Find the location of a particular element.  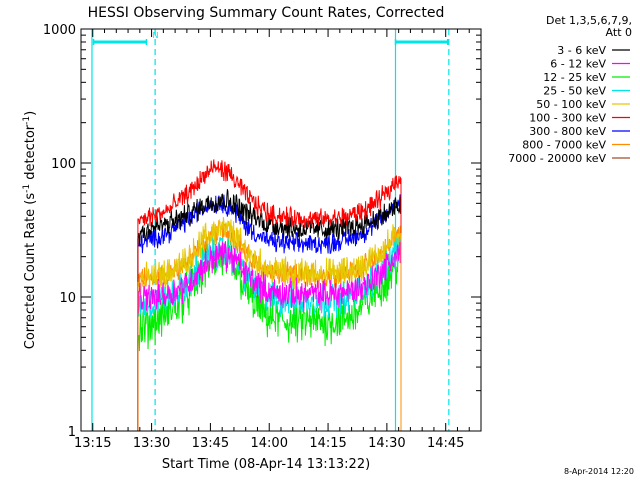

legend-label-3: 25 - 50 keV is located at coordinates (574, 91).